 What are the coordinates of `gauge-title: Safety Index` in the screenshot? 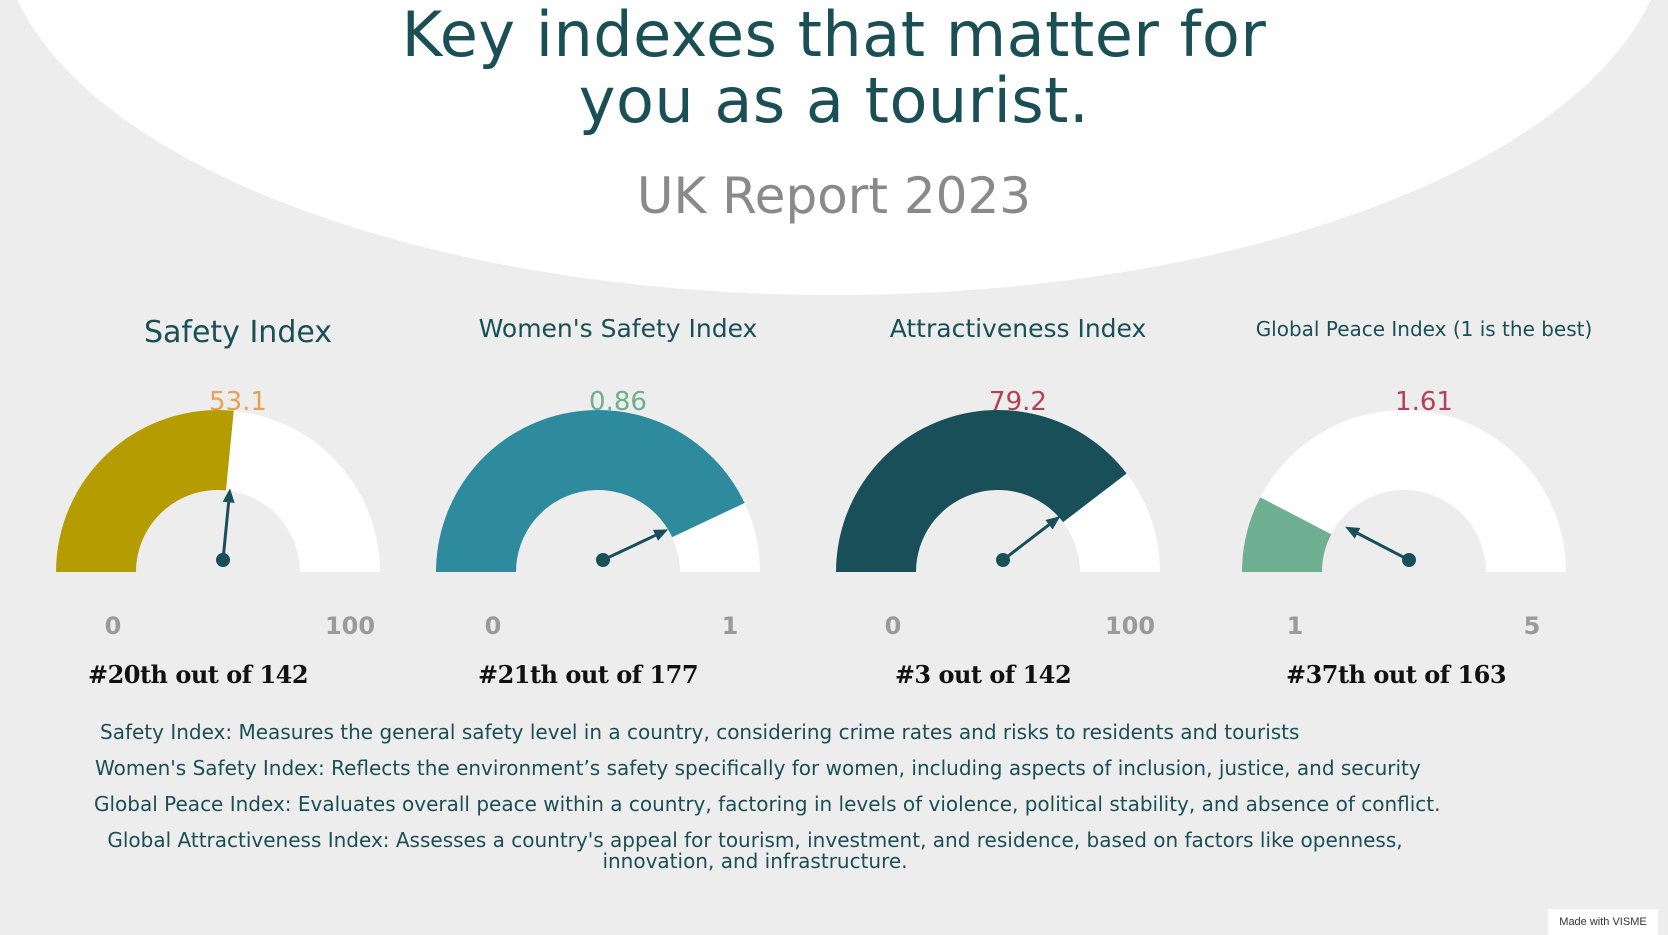 It's located at (238, 332).